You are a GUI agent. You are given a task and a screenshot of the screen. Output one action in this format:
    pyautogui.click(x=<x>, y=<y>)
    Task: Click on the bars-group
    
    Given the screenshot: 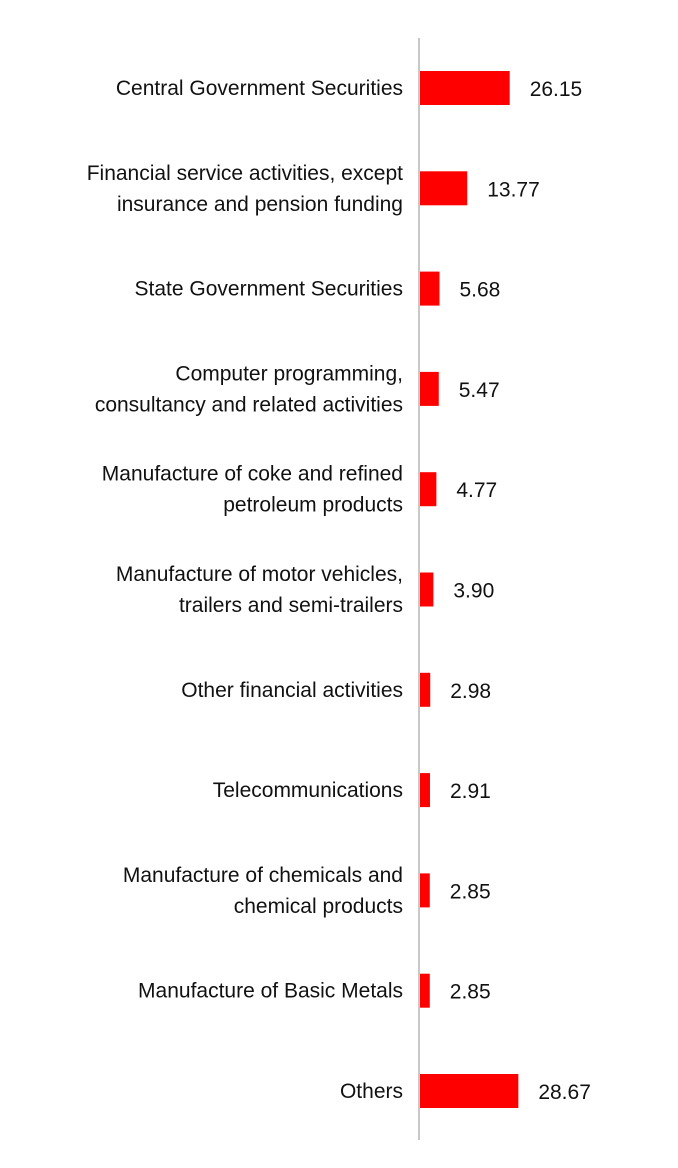 What is the action you would take?
    pyautogui.click(x=469, y=589)
    